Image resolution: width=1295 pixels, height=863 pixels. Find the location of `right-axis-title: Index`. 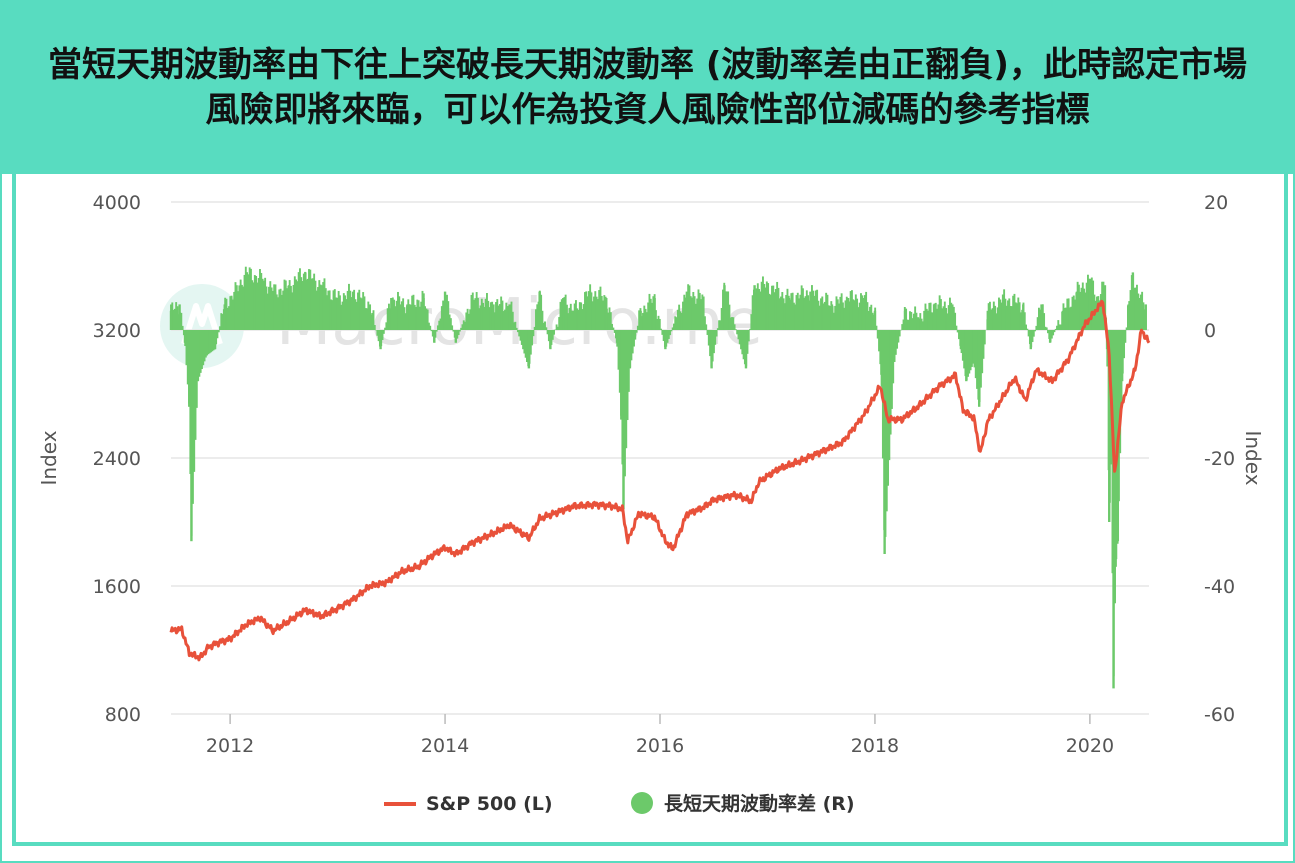

right-axis-title: Index is located at coordinates (1253, 457).